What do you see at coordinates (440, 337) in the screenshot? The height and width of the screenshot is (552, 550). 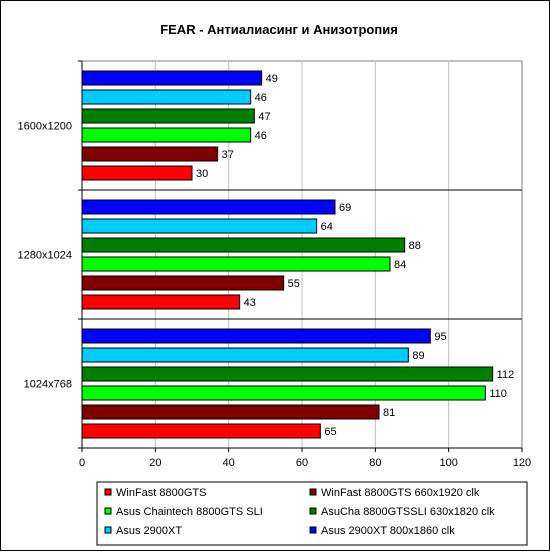 I see `bar-value-label: 95` at bounding box center [440, 337].